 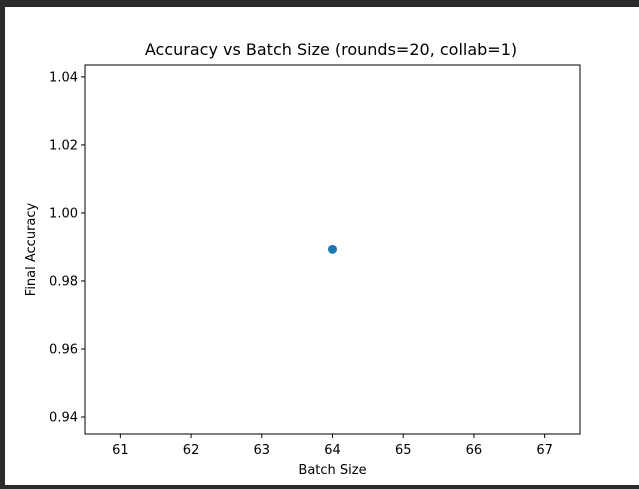 What do you see at coordinates (319, 3) in the screenshot?
I see `window-frame-top` at bounding box center [319, 3].